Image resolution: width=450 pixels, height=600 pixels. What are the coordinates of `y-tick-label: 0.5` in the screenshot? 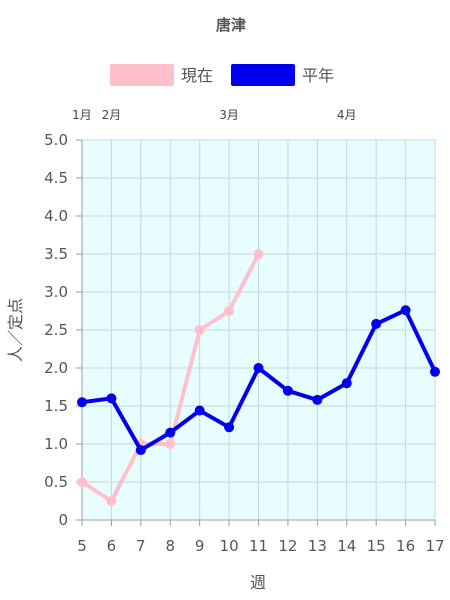 It's located at (56, 482).